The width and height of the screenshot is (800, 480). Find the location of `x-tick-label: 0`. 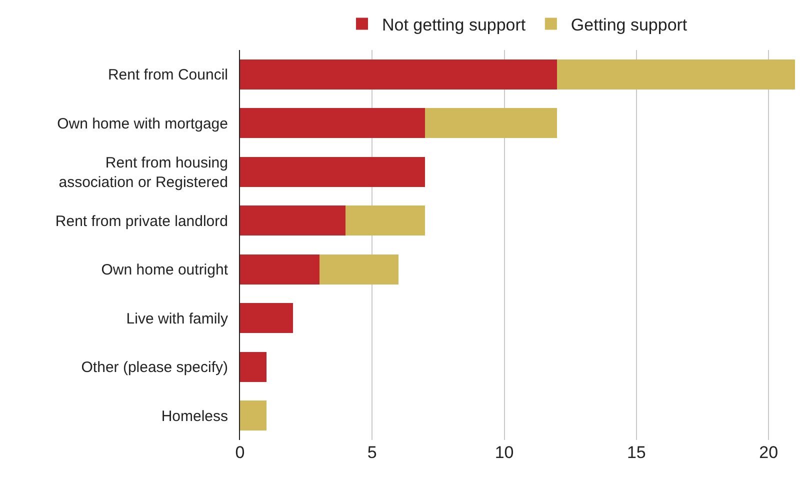

x-tick-label: 0 is located at coordinates (240, 452).